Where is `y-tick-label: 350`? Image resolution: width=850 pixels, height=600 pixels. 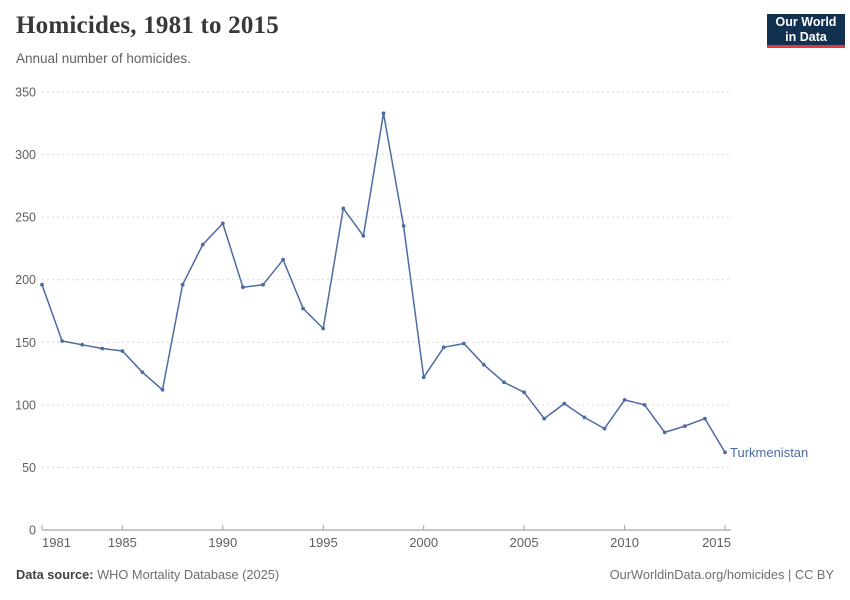 y-tick-label: 350 is located at coordinates (25, 93).